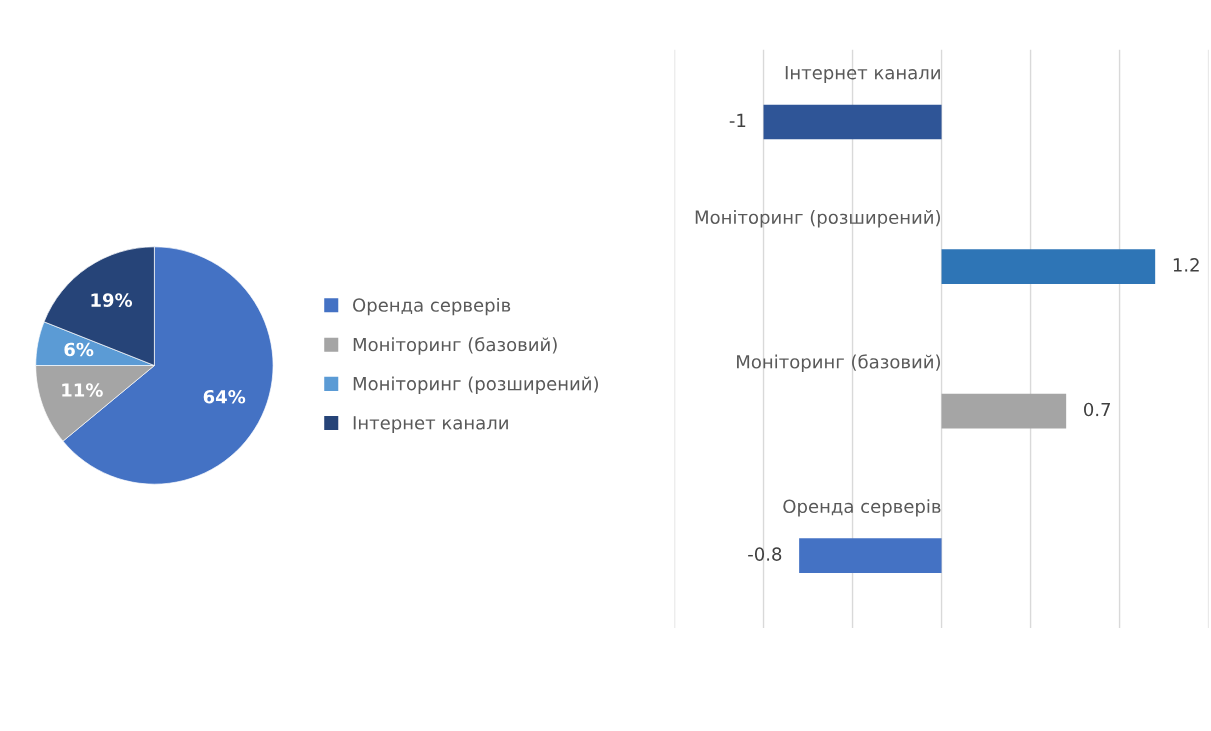 The height and width of the screenshot is (731, 1211). I want to click on data-label: 19%, so click(112, 300).